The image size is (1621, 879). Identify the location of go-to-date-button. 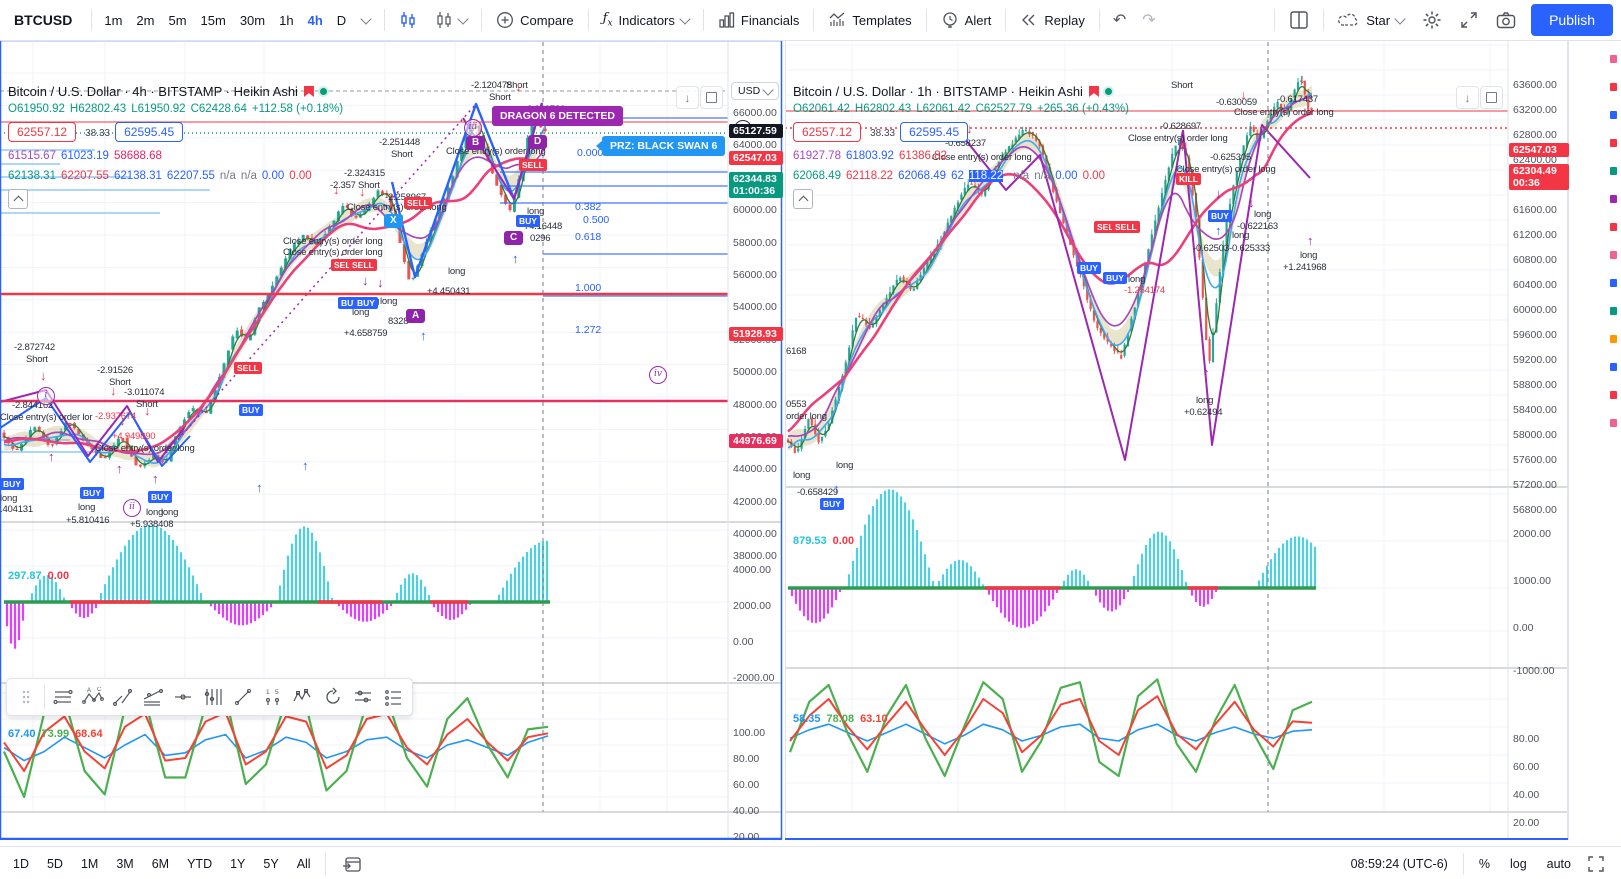
(352, 864).